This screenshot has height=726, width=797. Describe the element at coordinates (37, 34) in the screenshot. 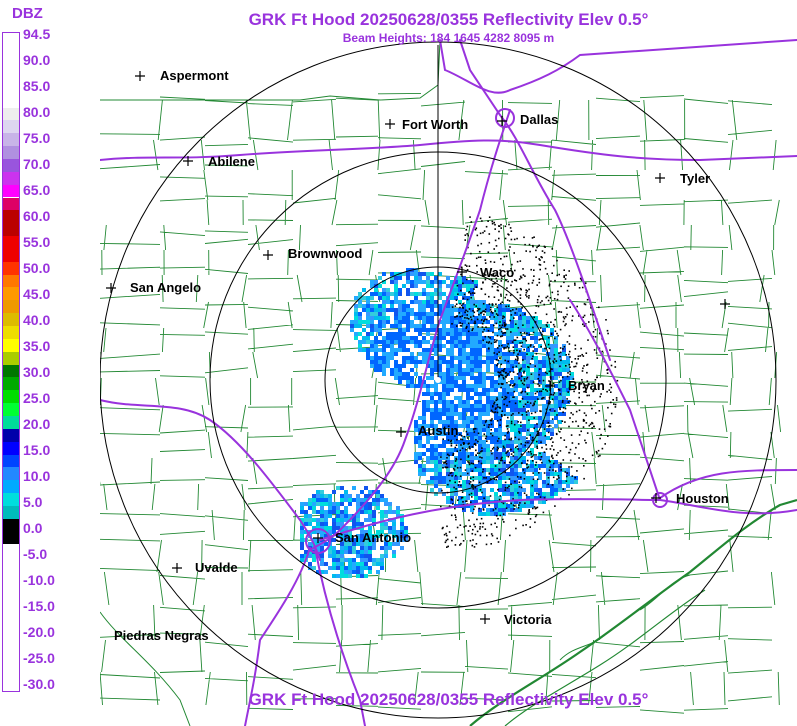

I see `legend-level-label: 94.5` at that location.